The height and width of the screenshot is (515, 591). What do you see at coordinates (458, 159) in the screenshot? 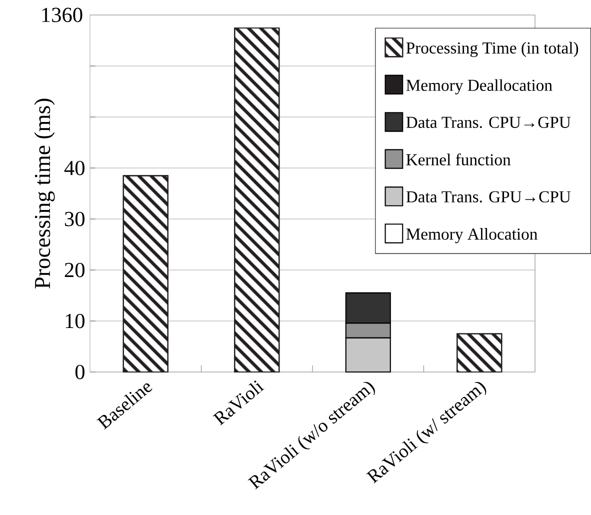
I see `legend-label: Kernel function` at bounding box center [458, 159].